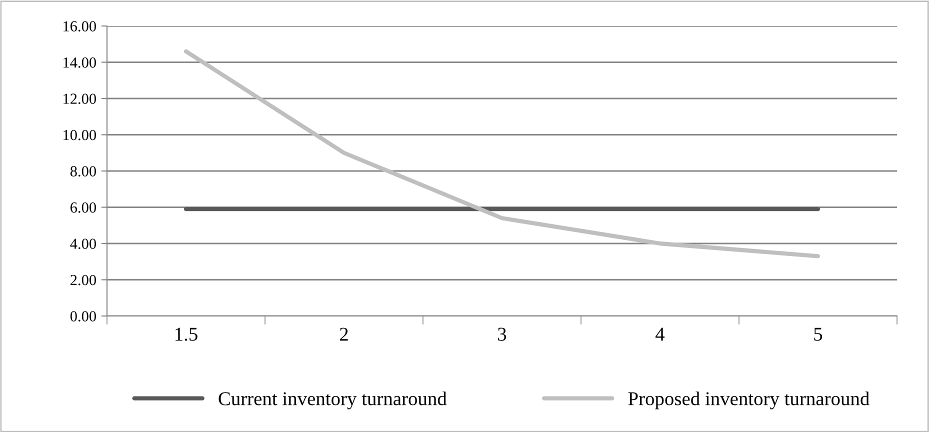 The image size is (930, 432). What do you see at coordinates (80, 135) in the screenshot?
I see `y-tick-label: 10.00` at bounding box center [80, 135].